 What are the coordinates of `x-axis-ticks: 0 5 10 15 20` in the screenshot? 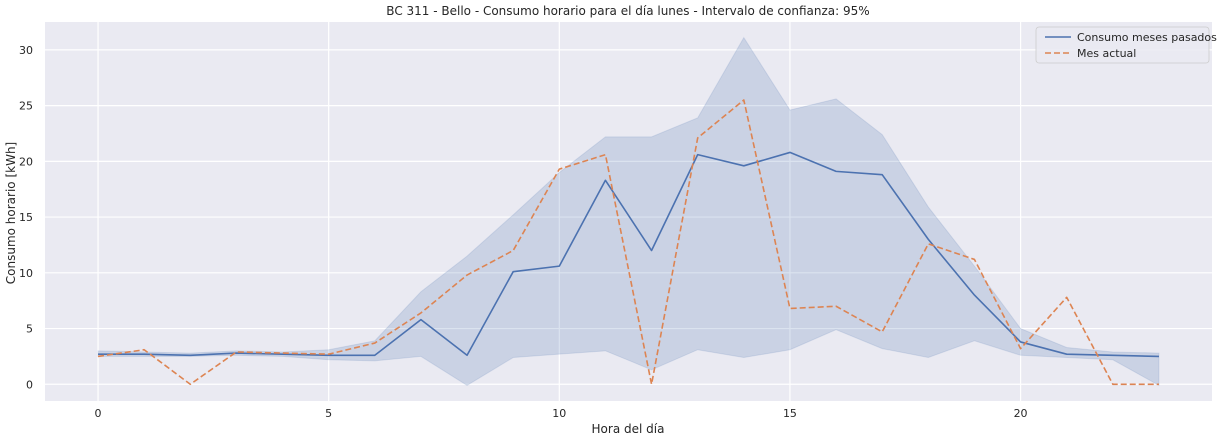 It's located at (561, 413).